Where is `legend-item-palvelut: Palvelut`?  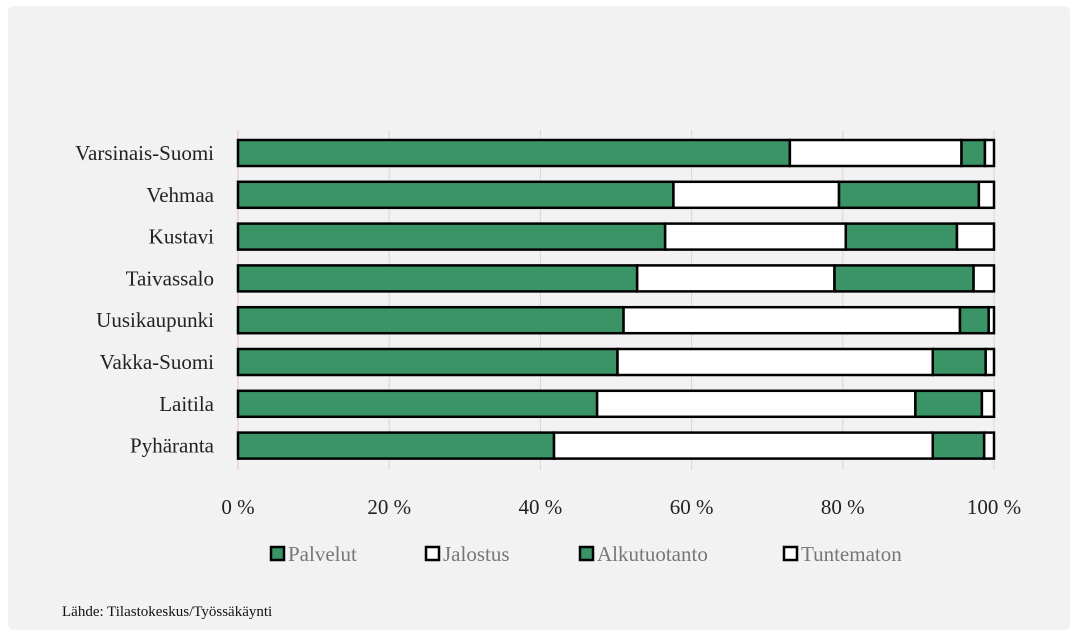 legend-item-palvelut: Palvelut is located at coordinates (313, 554).